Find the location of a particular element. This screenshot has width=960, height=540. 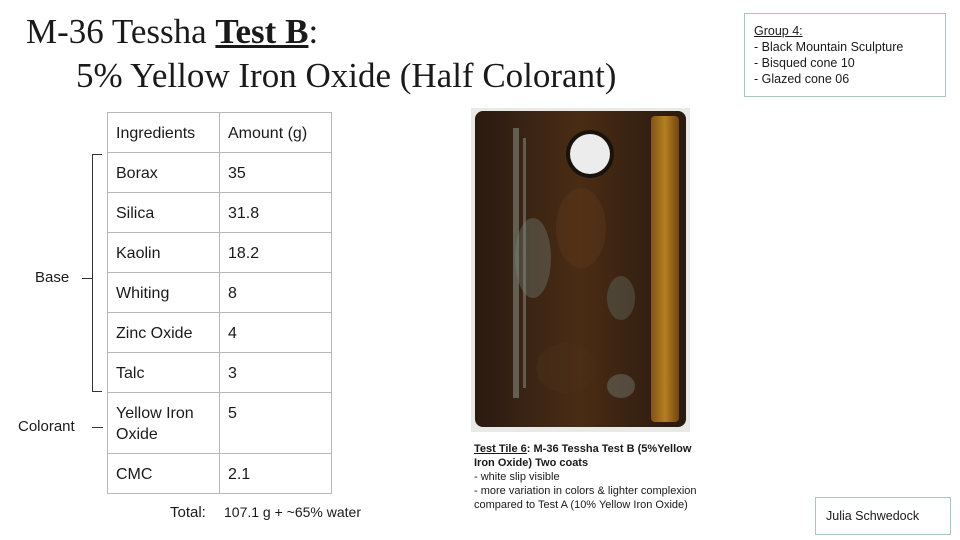

amount-cell: 2.1 is located at coordinates (275, 473).